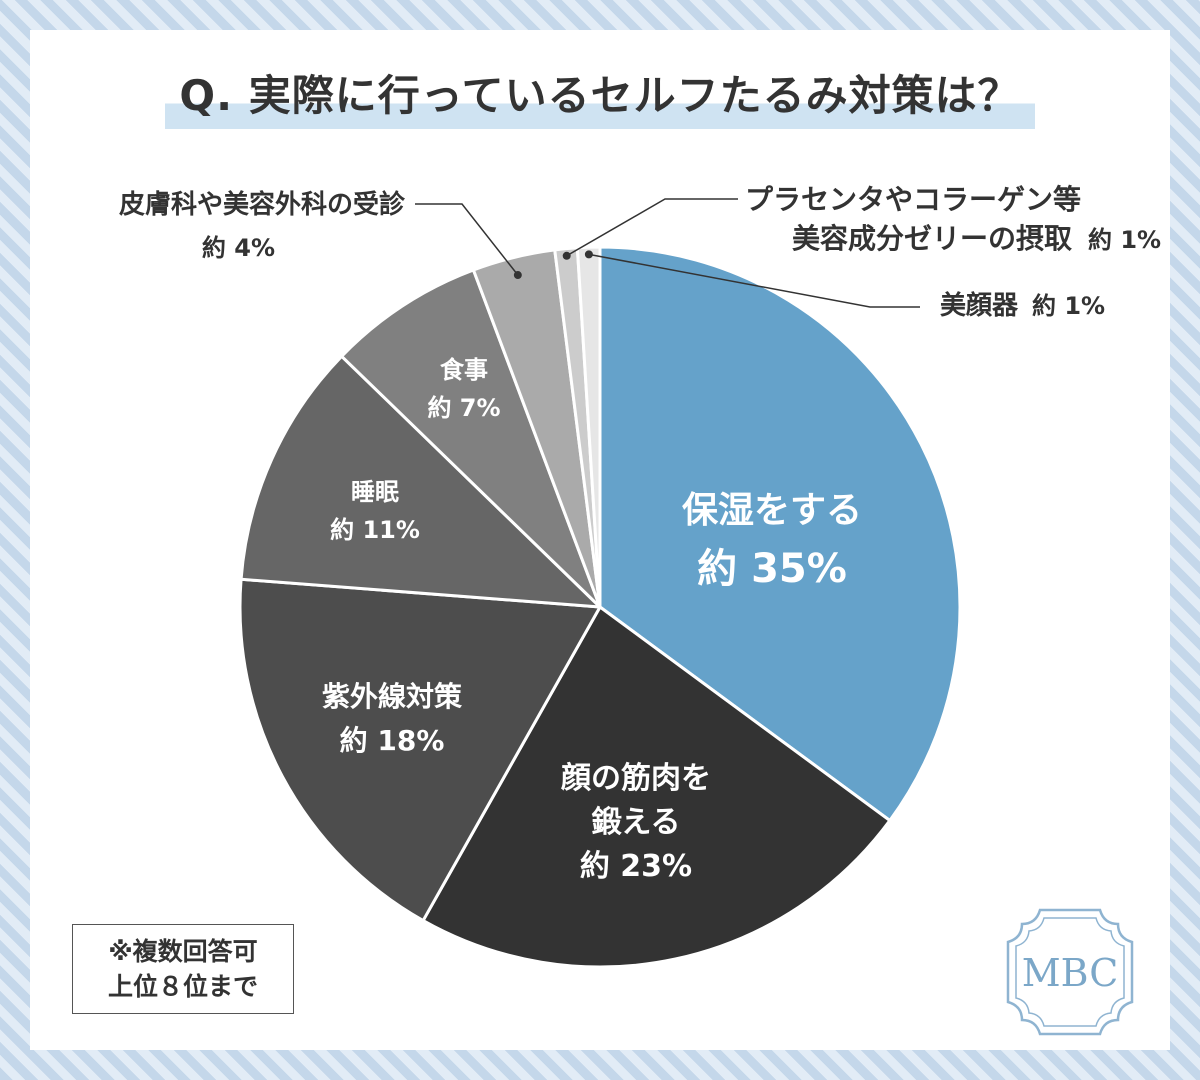 The width and height of the screenshot is (1200, 1080). I want to click on external-label-6: 皮膚科や美容外科の受診, so click(262, 204).